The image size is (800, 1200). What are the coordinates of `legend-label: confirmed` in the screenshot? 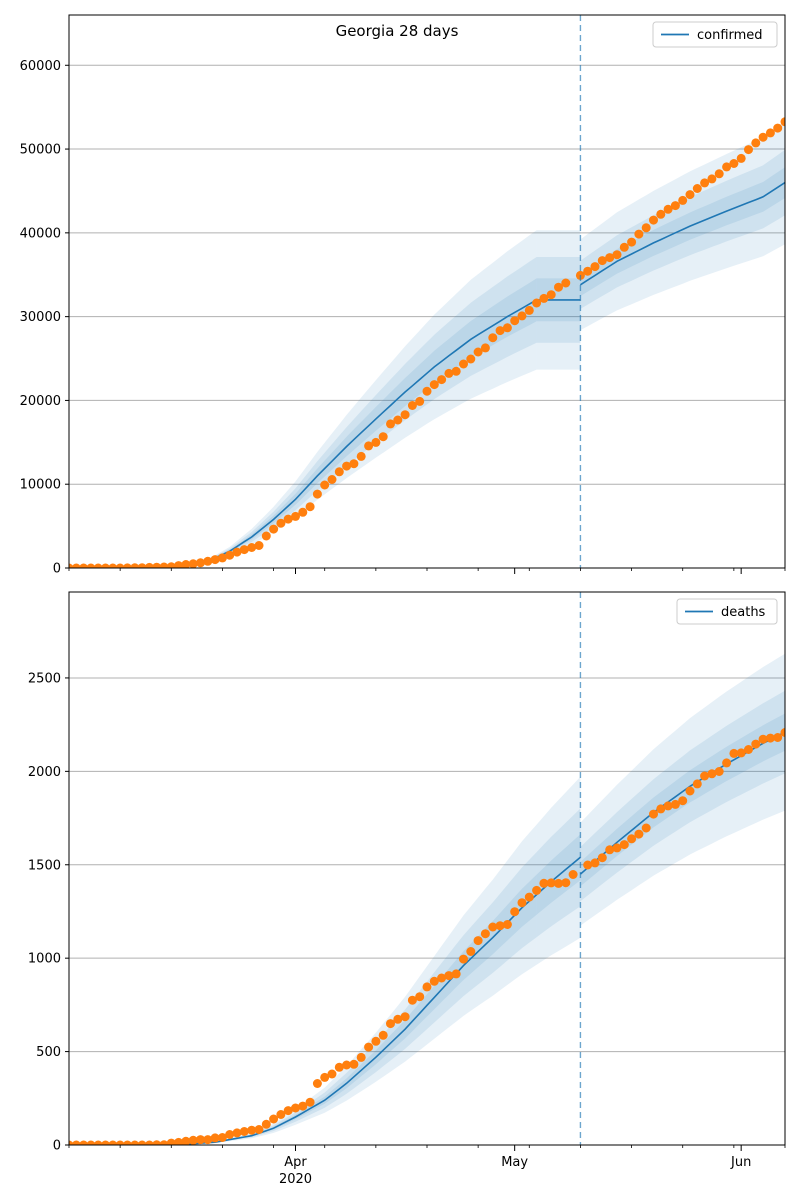 It's located at (730, 35).